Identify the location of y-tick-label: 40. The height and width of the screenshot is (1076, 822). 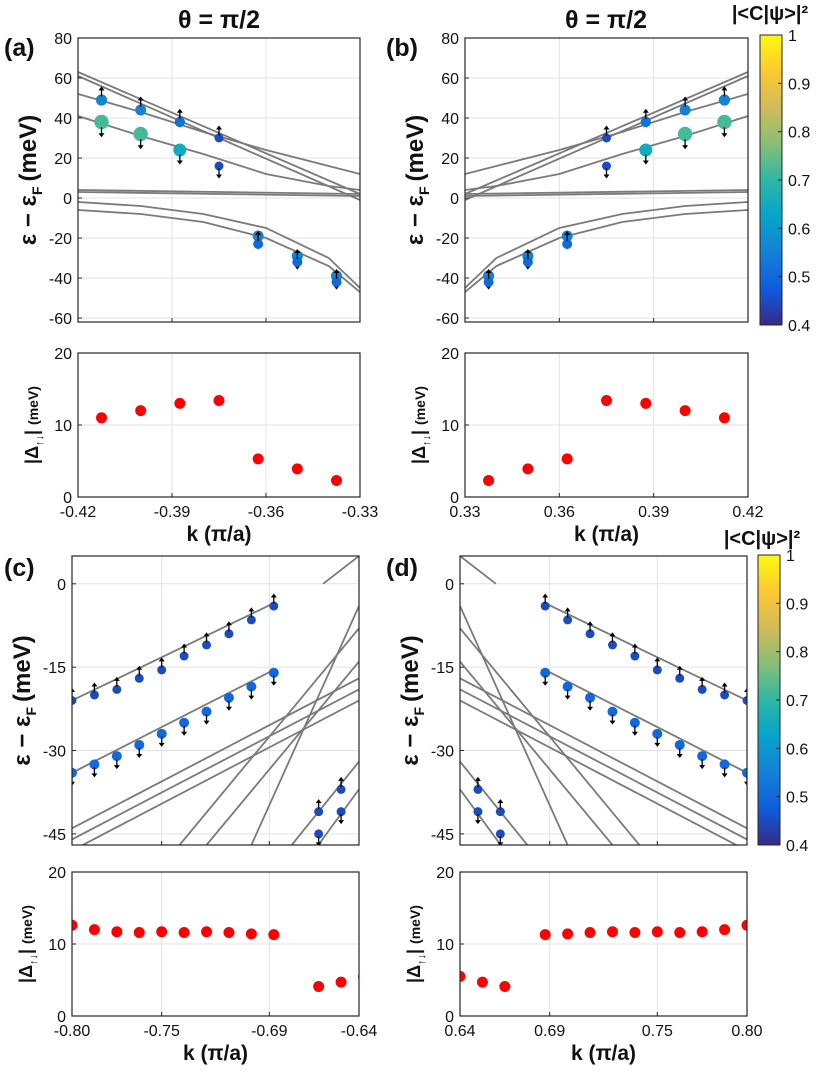
(450, 119).